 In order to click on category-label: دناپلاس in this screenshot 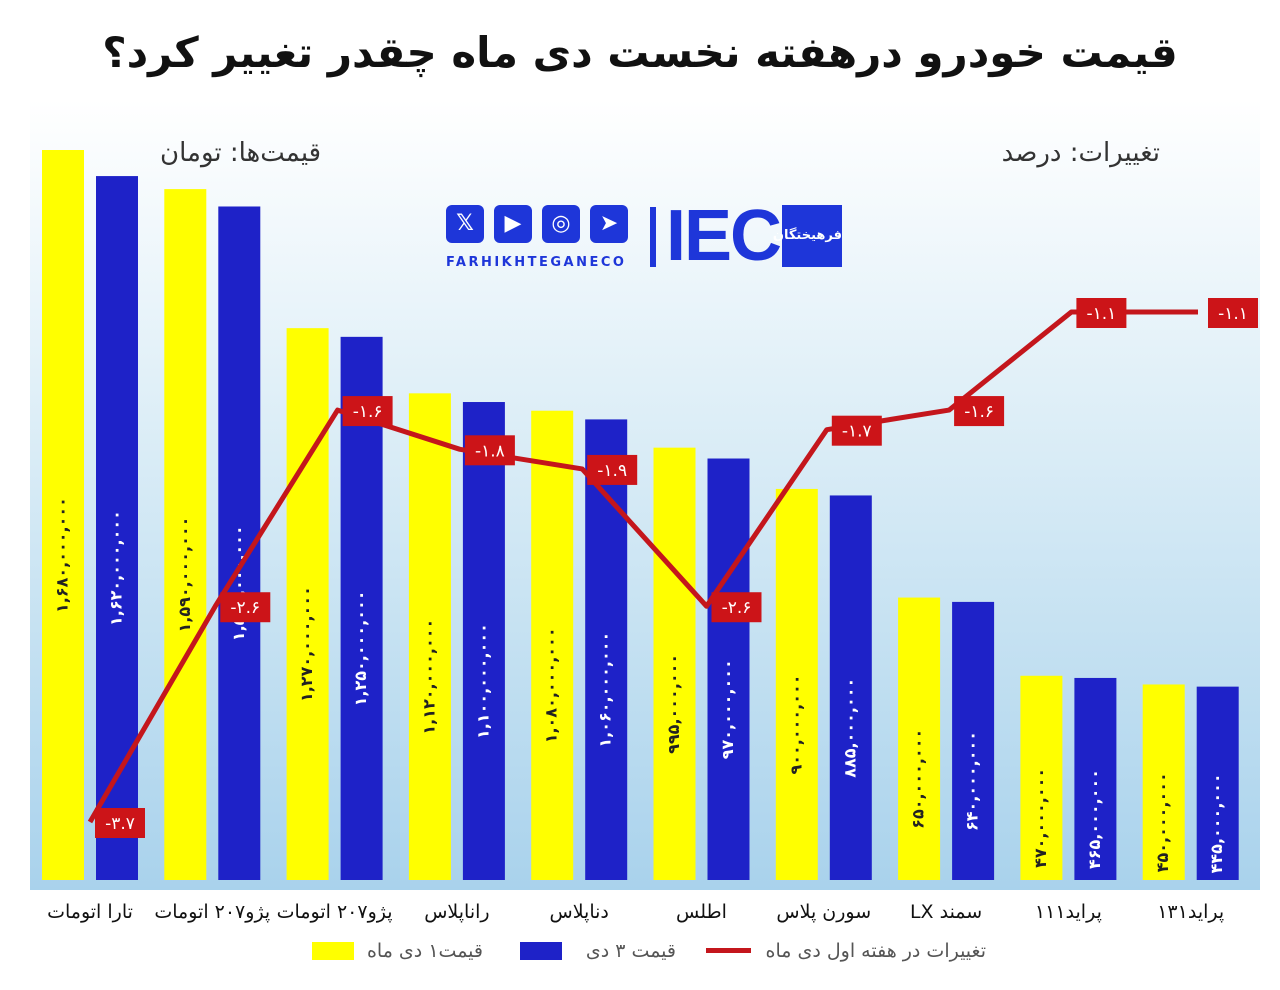, I will do `click(579, 912)`.